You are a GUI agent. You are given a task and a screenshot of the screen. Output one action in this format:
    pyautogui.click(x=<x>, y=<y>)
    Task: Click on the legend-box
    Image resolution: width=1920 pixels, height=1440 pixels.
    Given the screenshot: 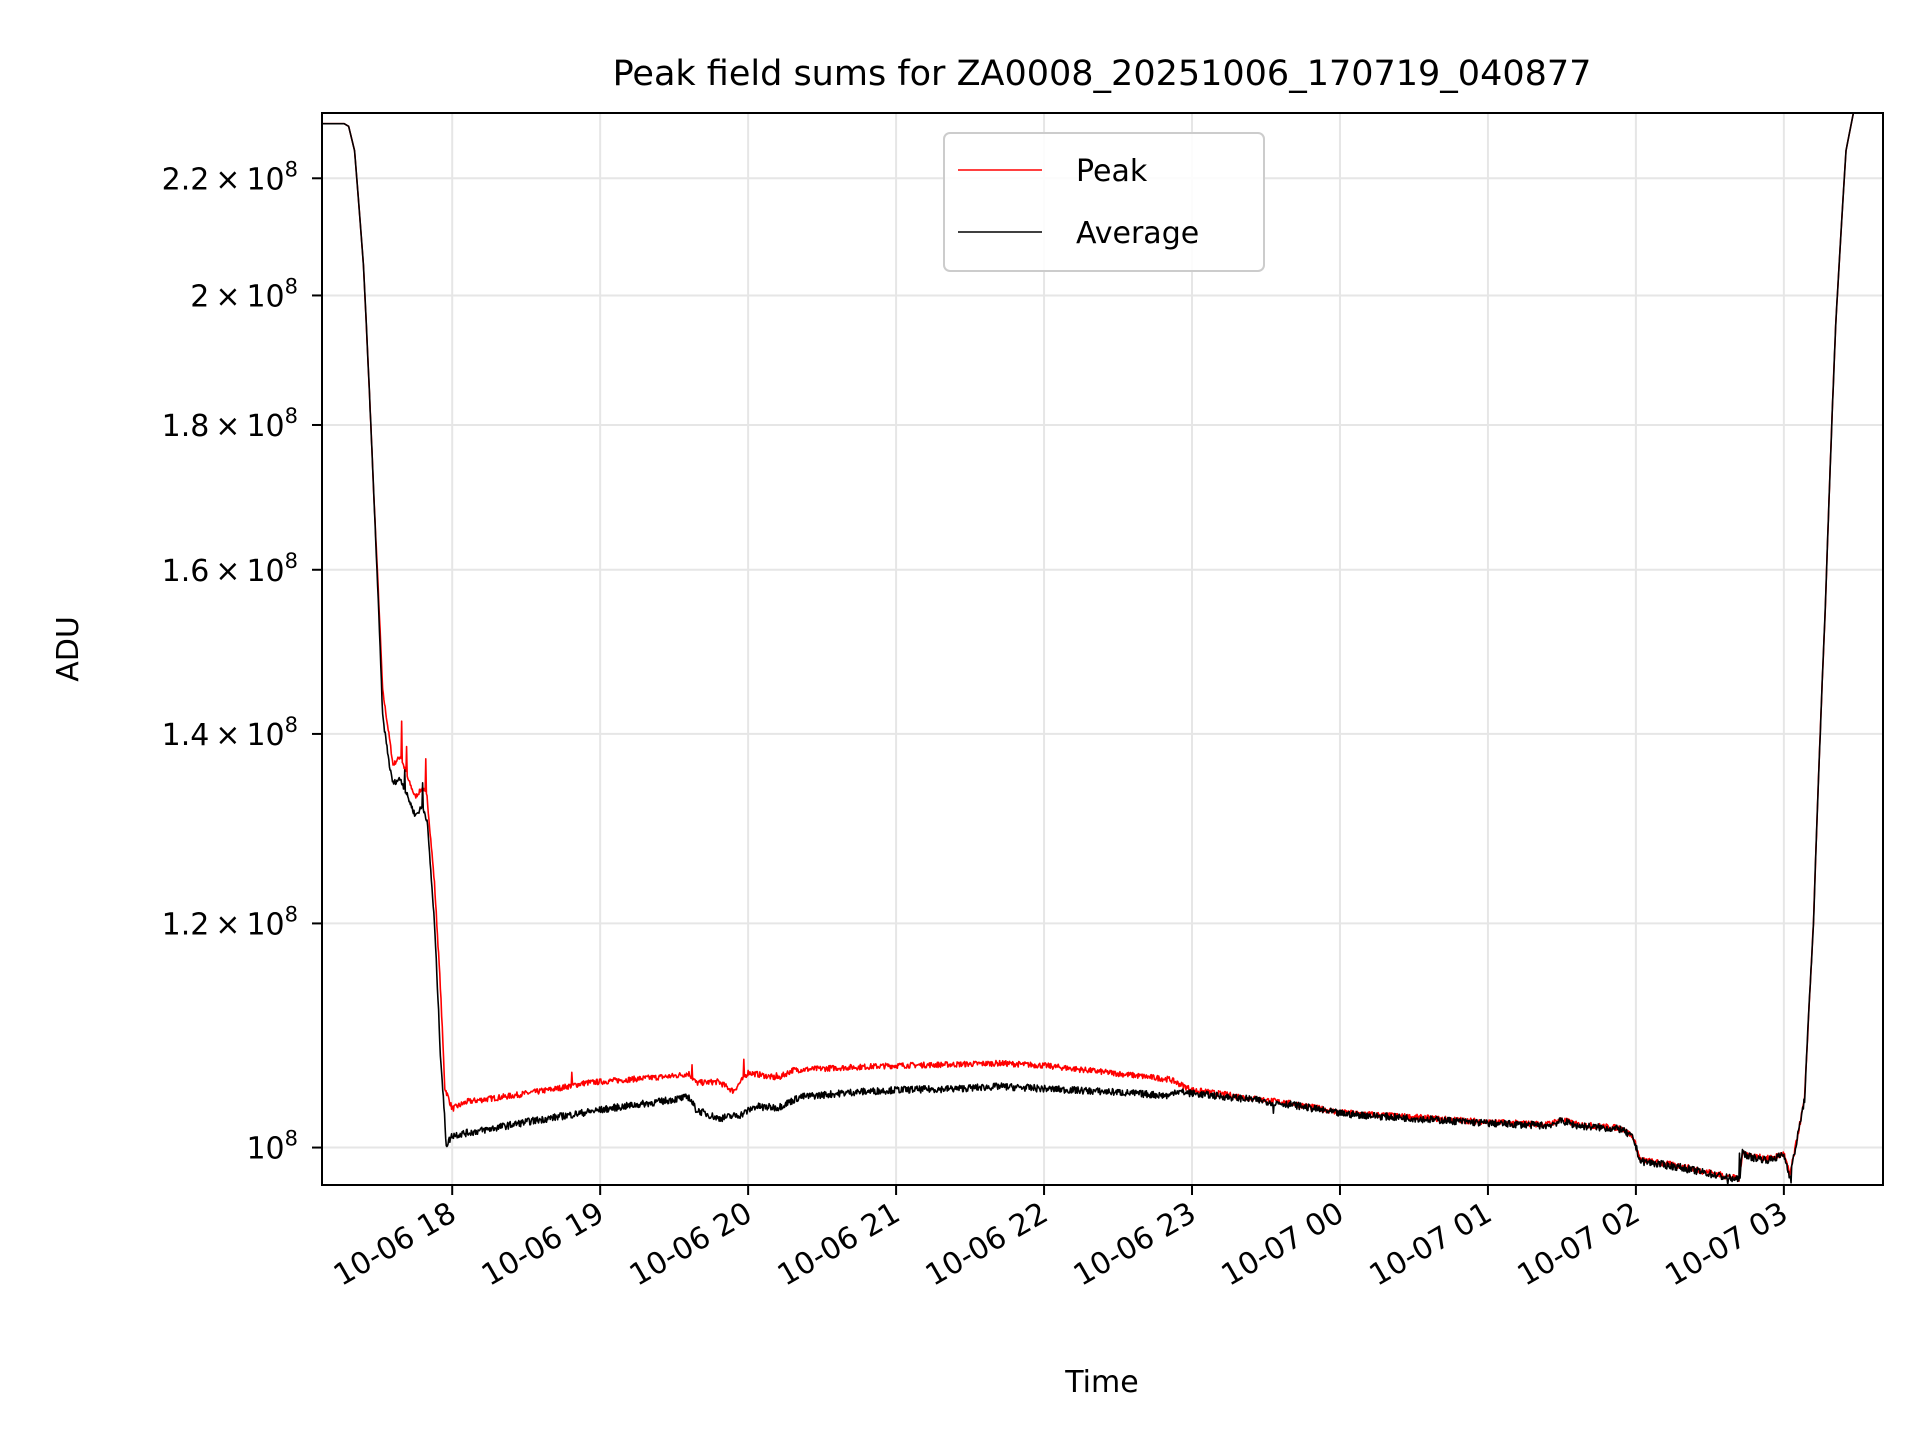 What is the action you would take?
    pyautogui.click(x=1104, y=202)
    